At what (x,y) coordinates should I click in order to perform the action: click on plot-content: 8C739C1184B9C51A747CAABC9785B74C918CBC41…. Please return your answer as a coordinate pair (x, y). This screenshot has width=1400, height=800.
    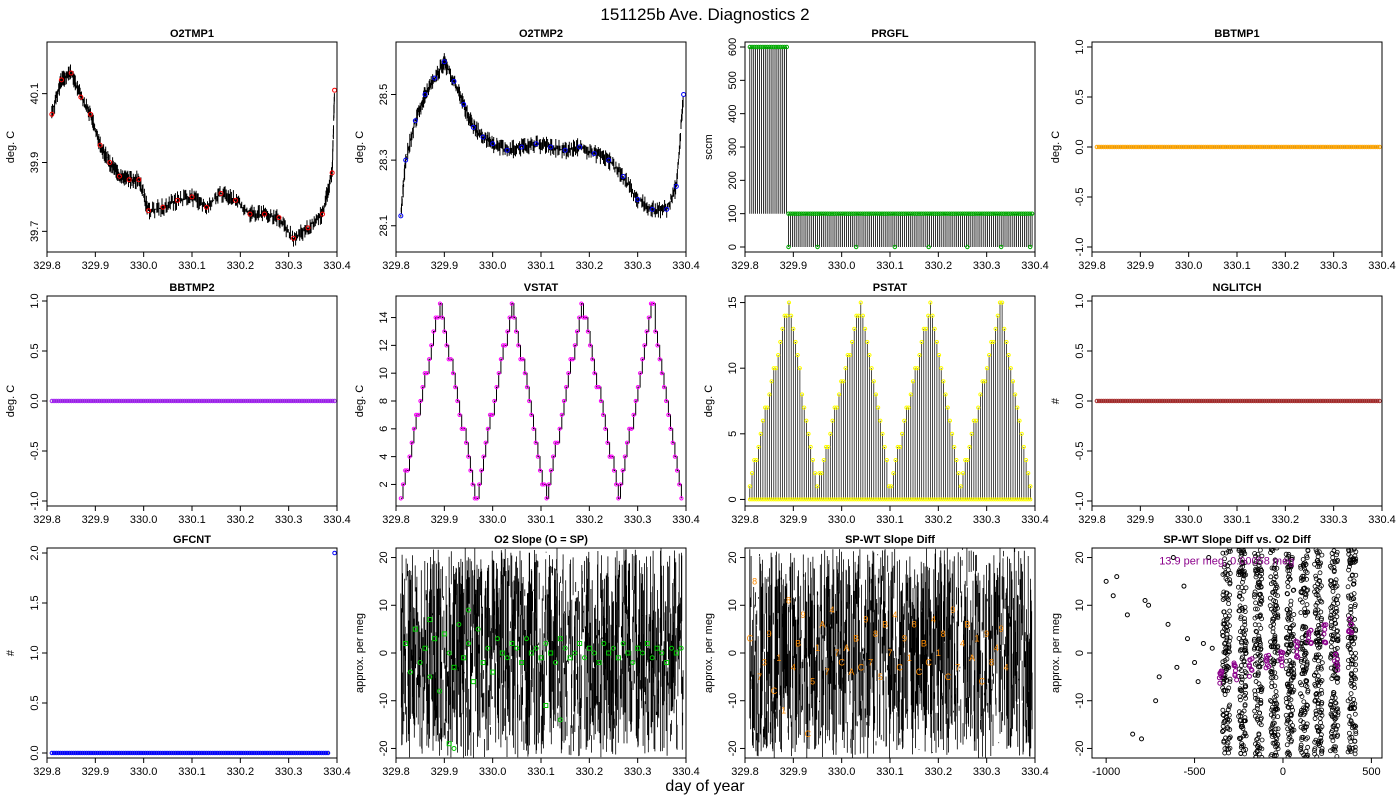
    Looking at the image, I should click on (890, 653).